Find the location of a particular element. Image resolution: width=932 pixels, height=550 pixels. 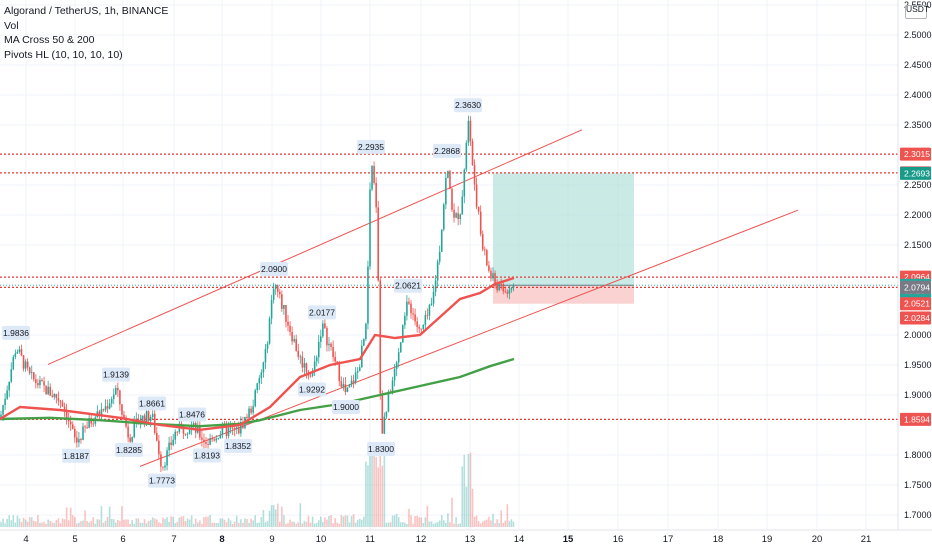

pivot-label: 1.8285 is located at coordinates (129, 450).